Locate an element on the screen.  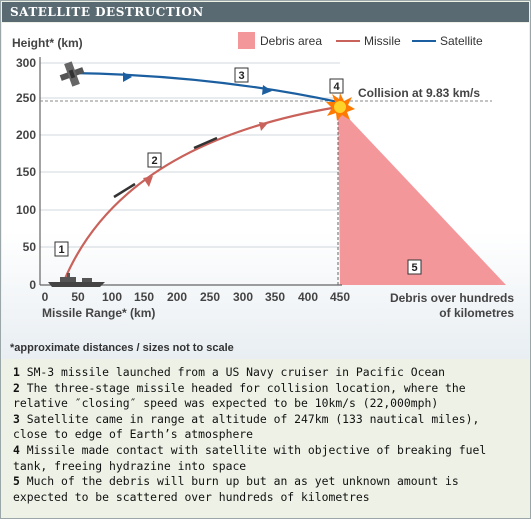
marker-1-box is located at coordinates (61, 249).